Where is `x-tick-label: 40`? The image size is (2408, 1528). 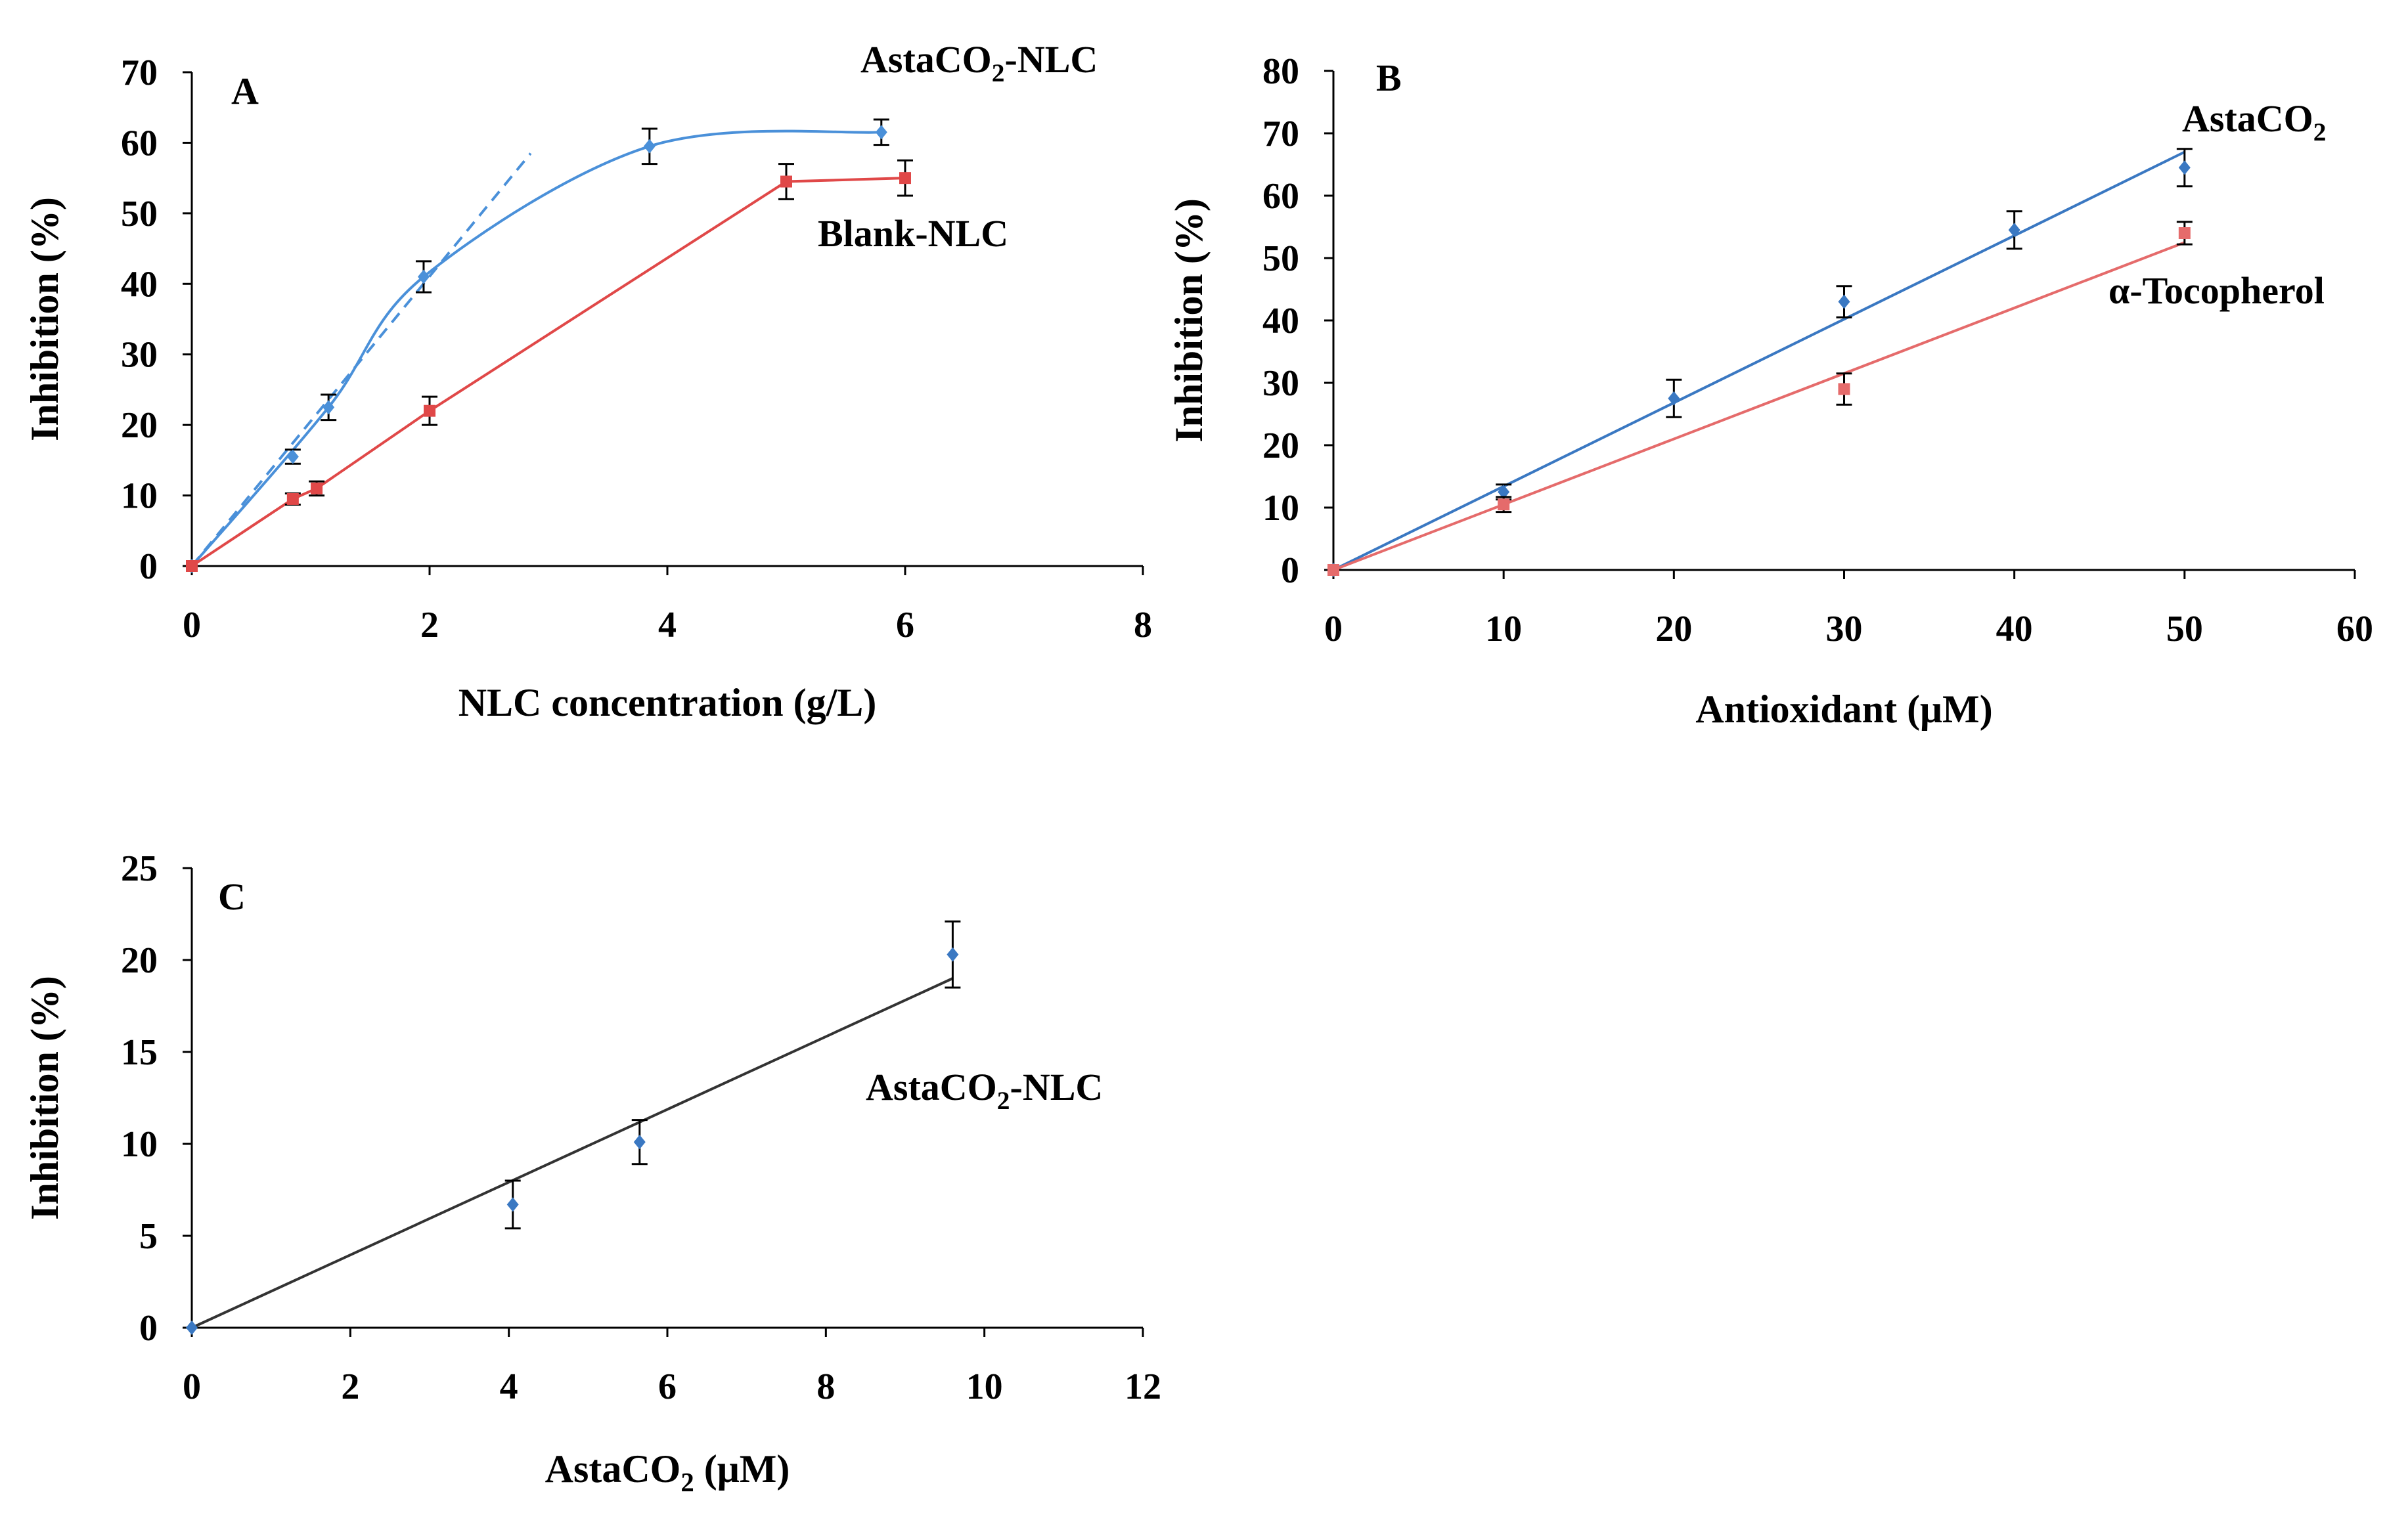
x-tick-label: 40 is located at coordinates (2015, 629).